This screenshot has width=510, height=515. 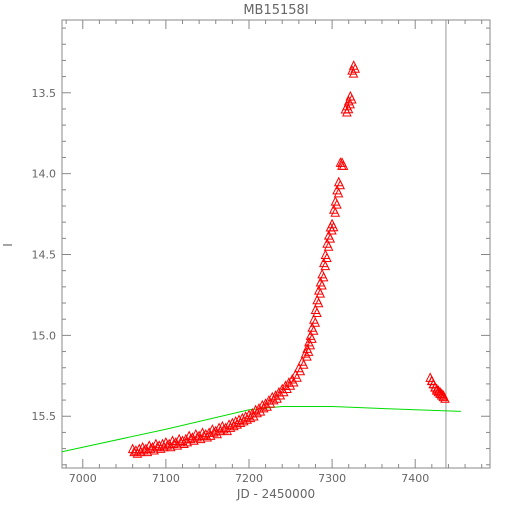 I want to click on x-axis-label: JD - 2450000, so click(x=275, y=494).